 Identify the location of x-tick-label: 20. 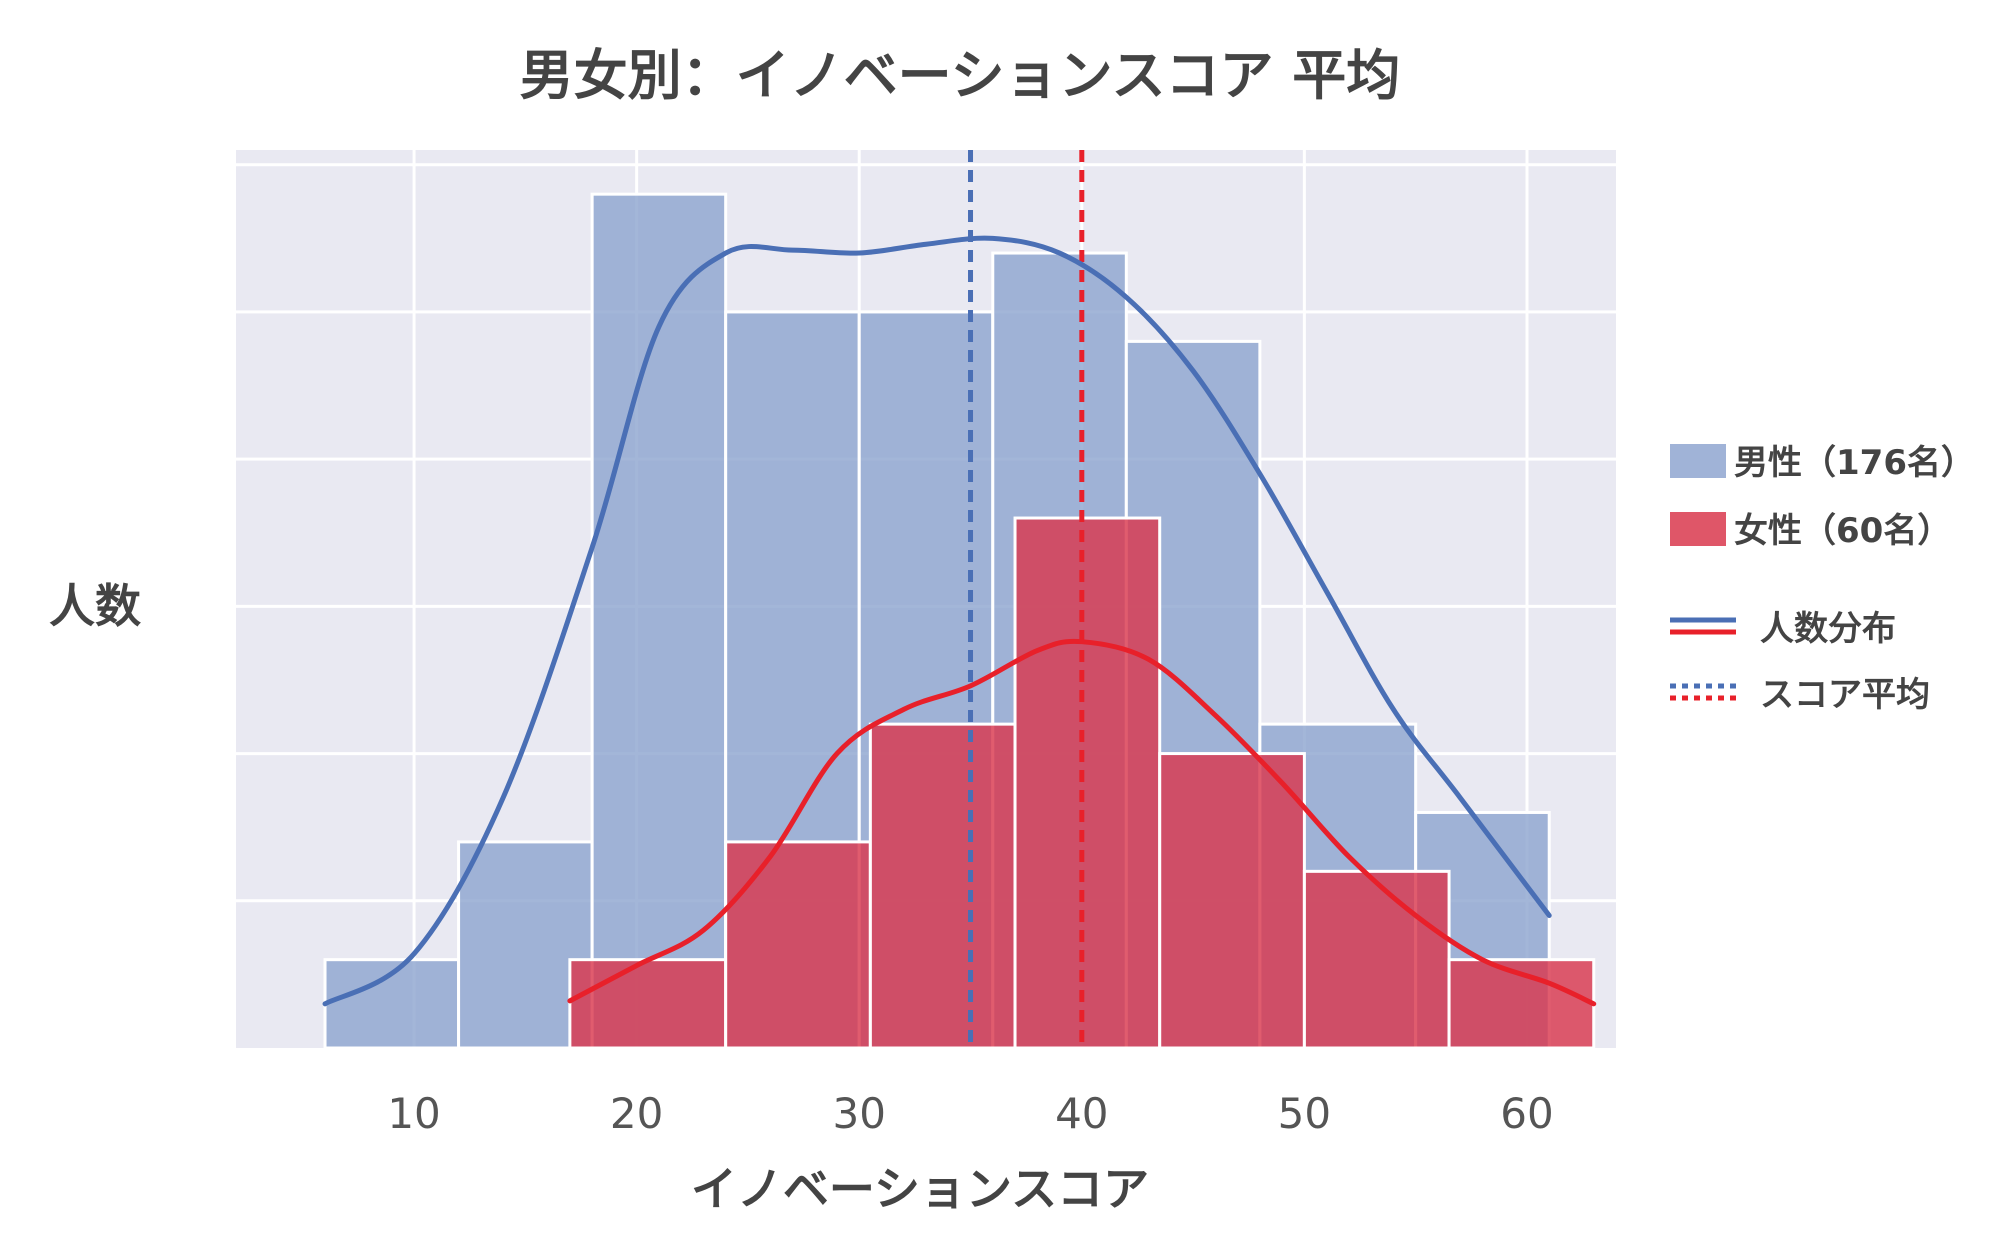
(636, 1113).